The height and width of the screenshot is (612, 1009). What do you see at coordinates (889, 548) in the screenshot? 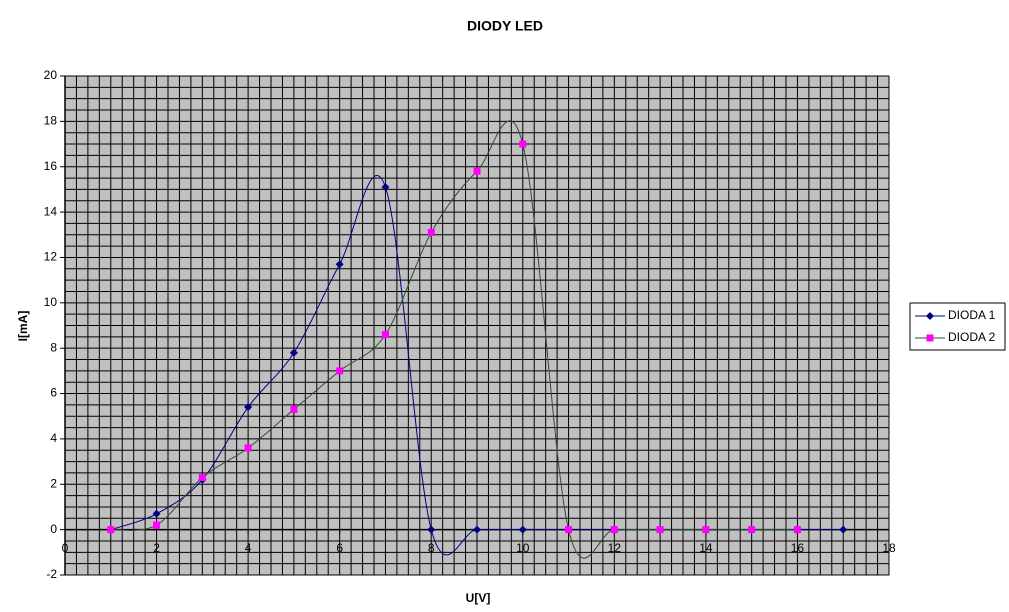
I see `x-tick-label: 18` at bounding box center [889, 548].